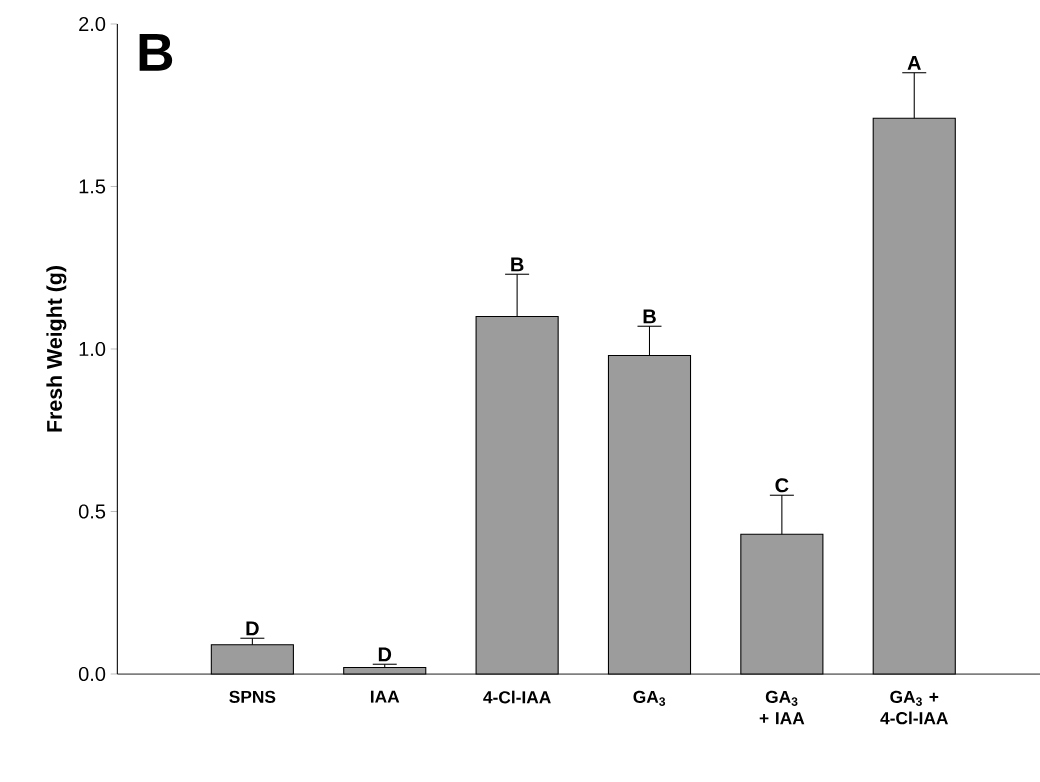 The height and width of the screenshot is (782, 1040). I want to click on y-tick-label: 0.0, so click(92, 674).